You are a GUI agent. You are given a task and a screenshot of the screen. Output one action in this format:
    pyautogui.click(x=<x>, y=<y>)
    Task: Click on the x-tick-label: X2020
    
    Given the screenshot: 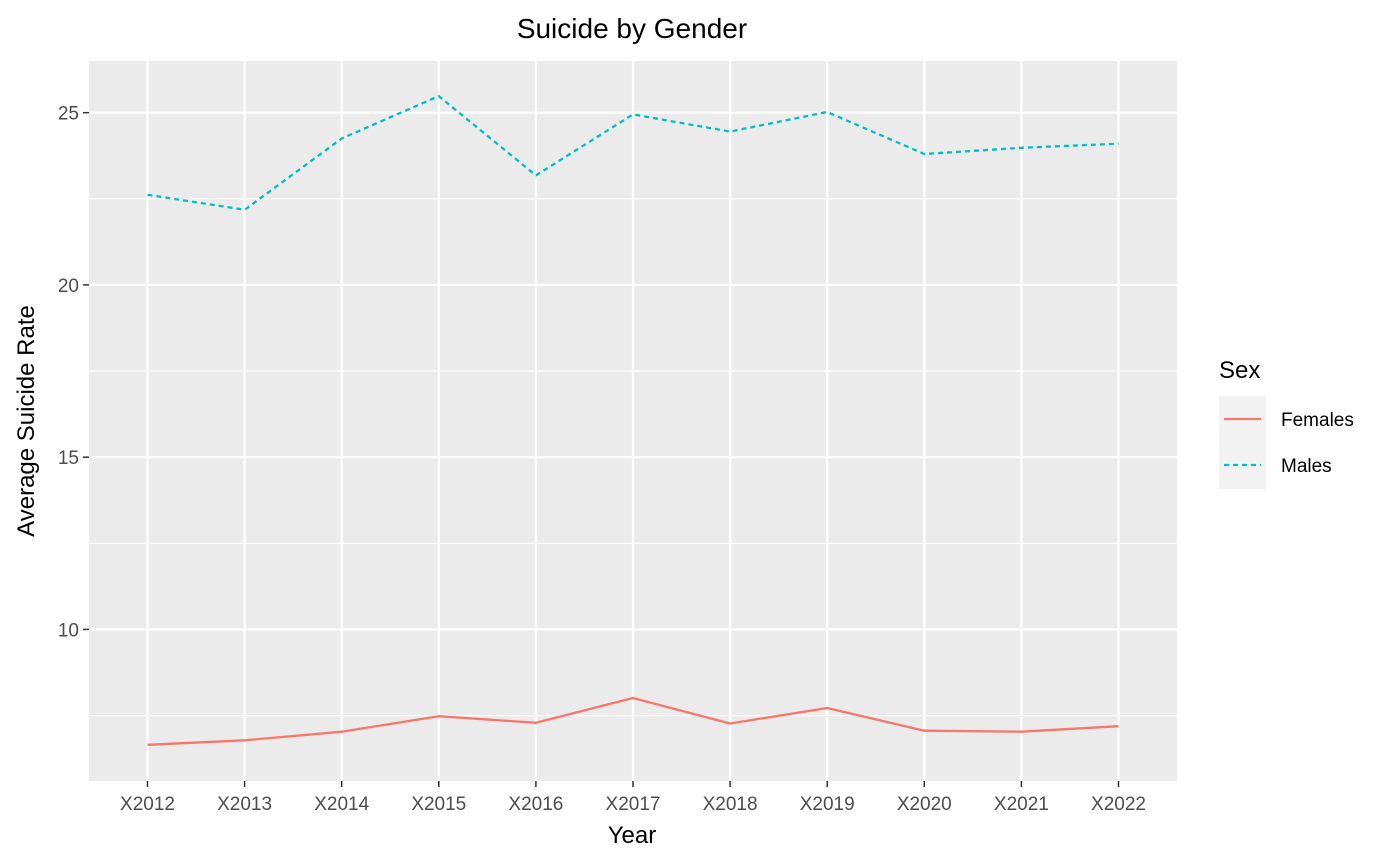 What is the action you would take?
    pyautogui.click(x=924, y=804)
    